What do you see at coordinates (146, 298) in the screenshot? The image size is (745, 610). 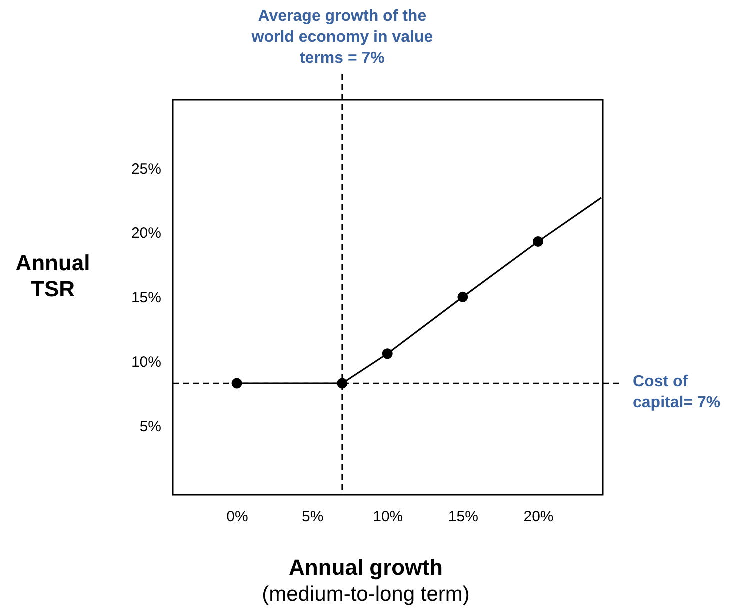 I see `y-tick-label: 15%` at bounding box center [146, 298].